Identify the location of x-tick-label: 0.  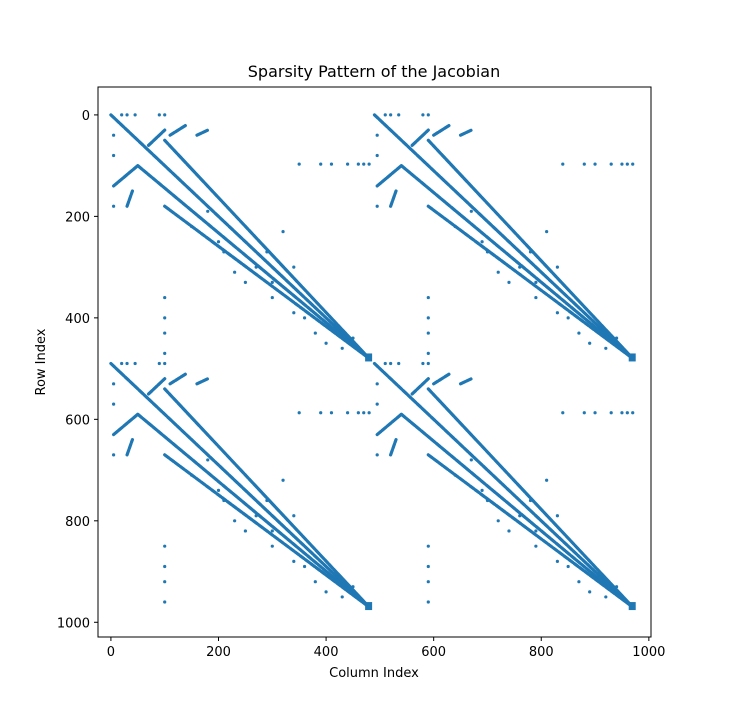
(111, 652).